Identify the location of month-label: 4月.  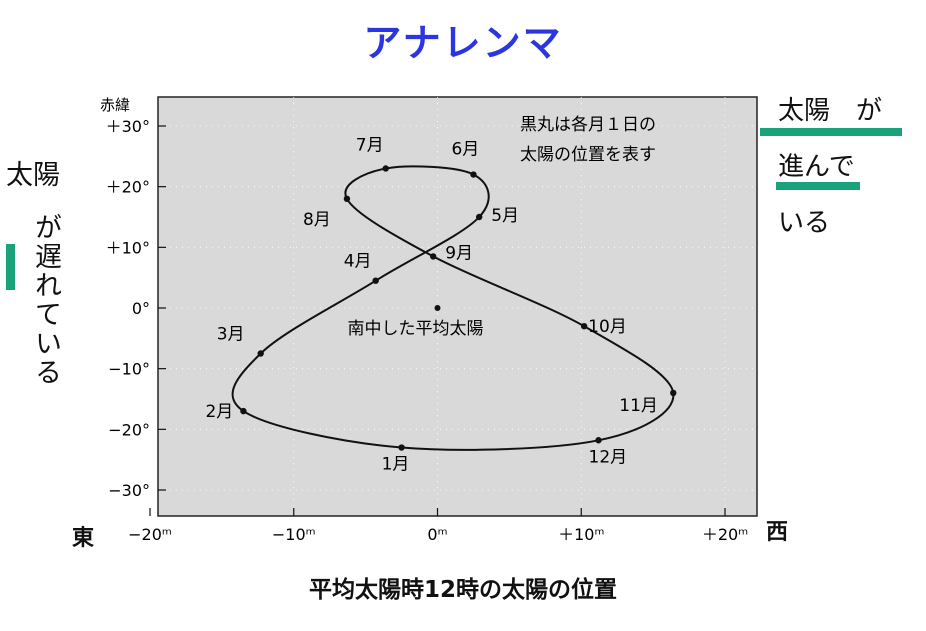
(358, 262).